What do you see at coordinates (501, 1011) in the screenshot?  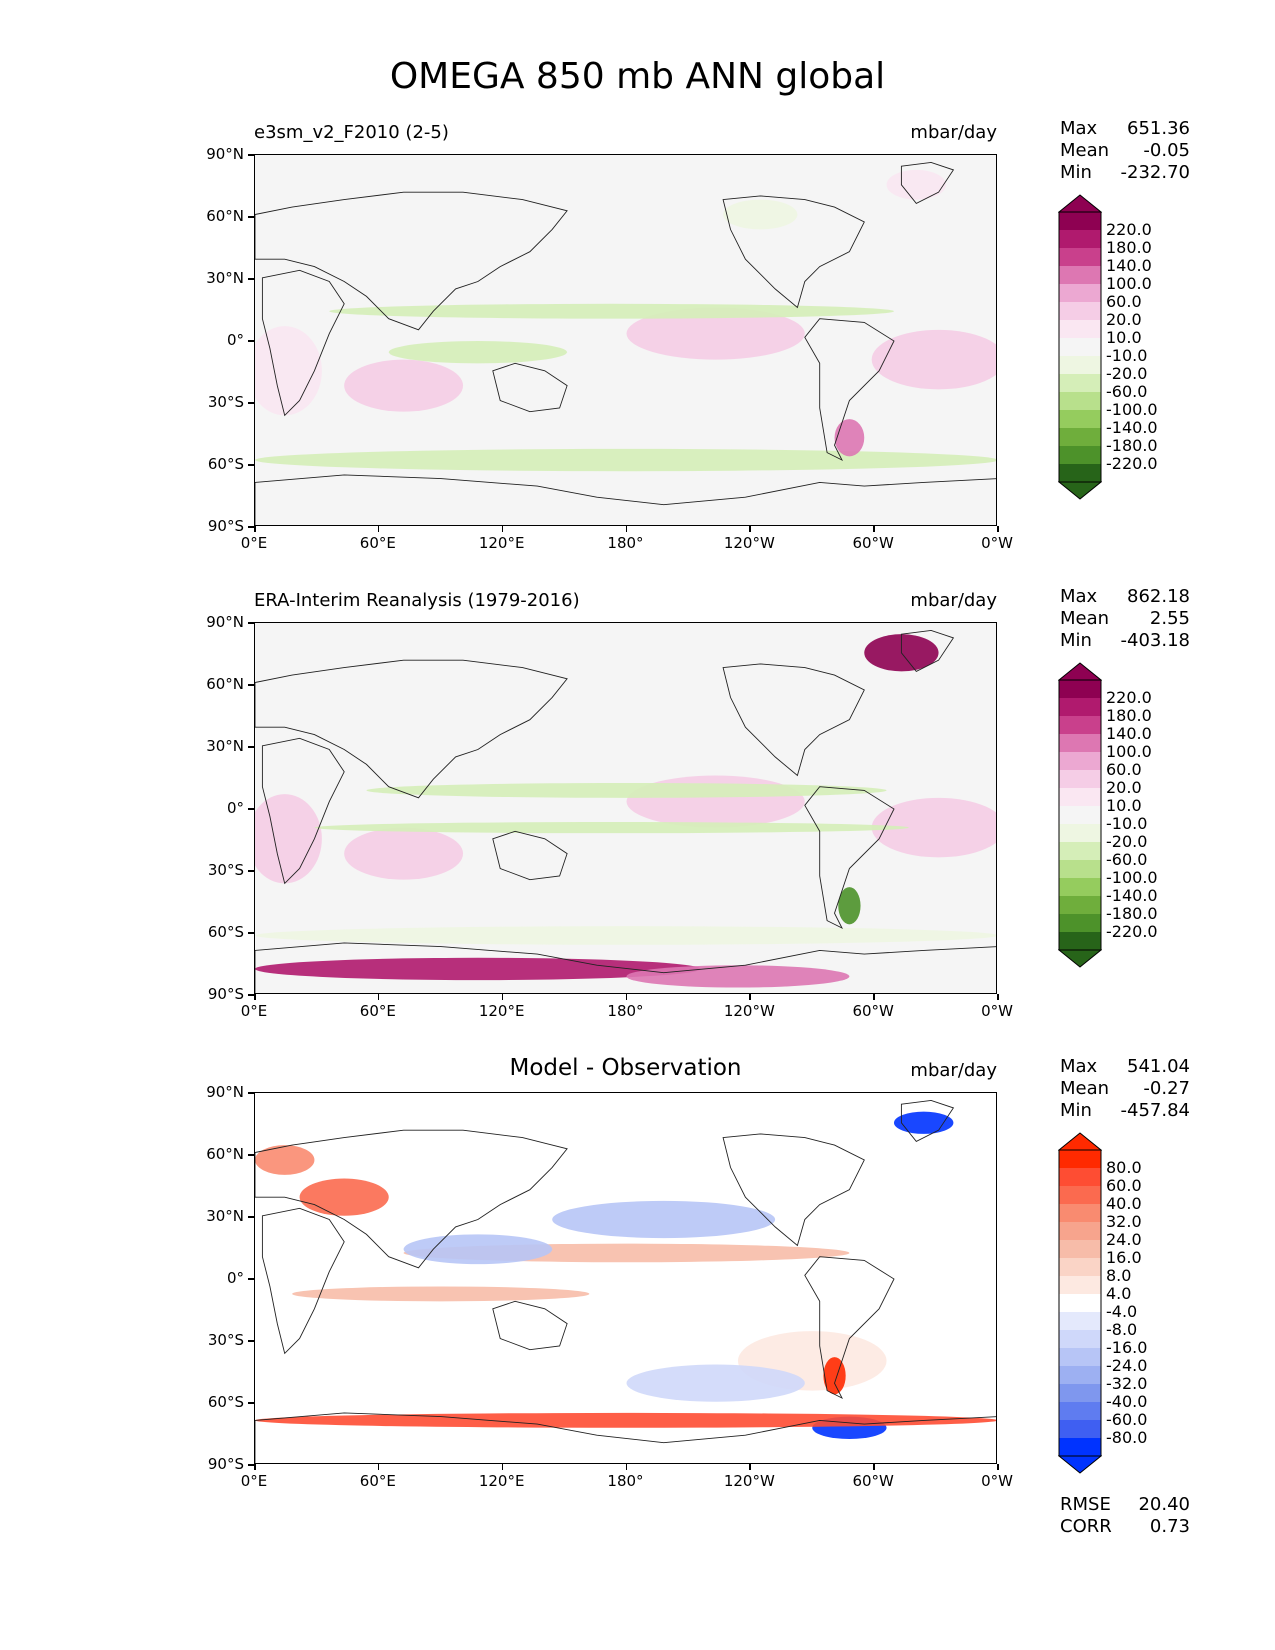 I see `x-tick-label: 120°E` at bounding box center [501, 1011].